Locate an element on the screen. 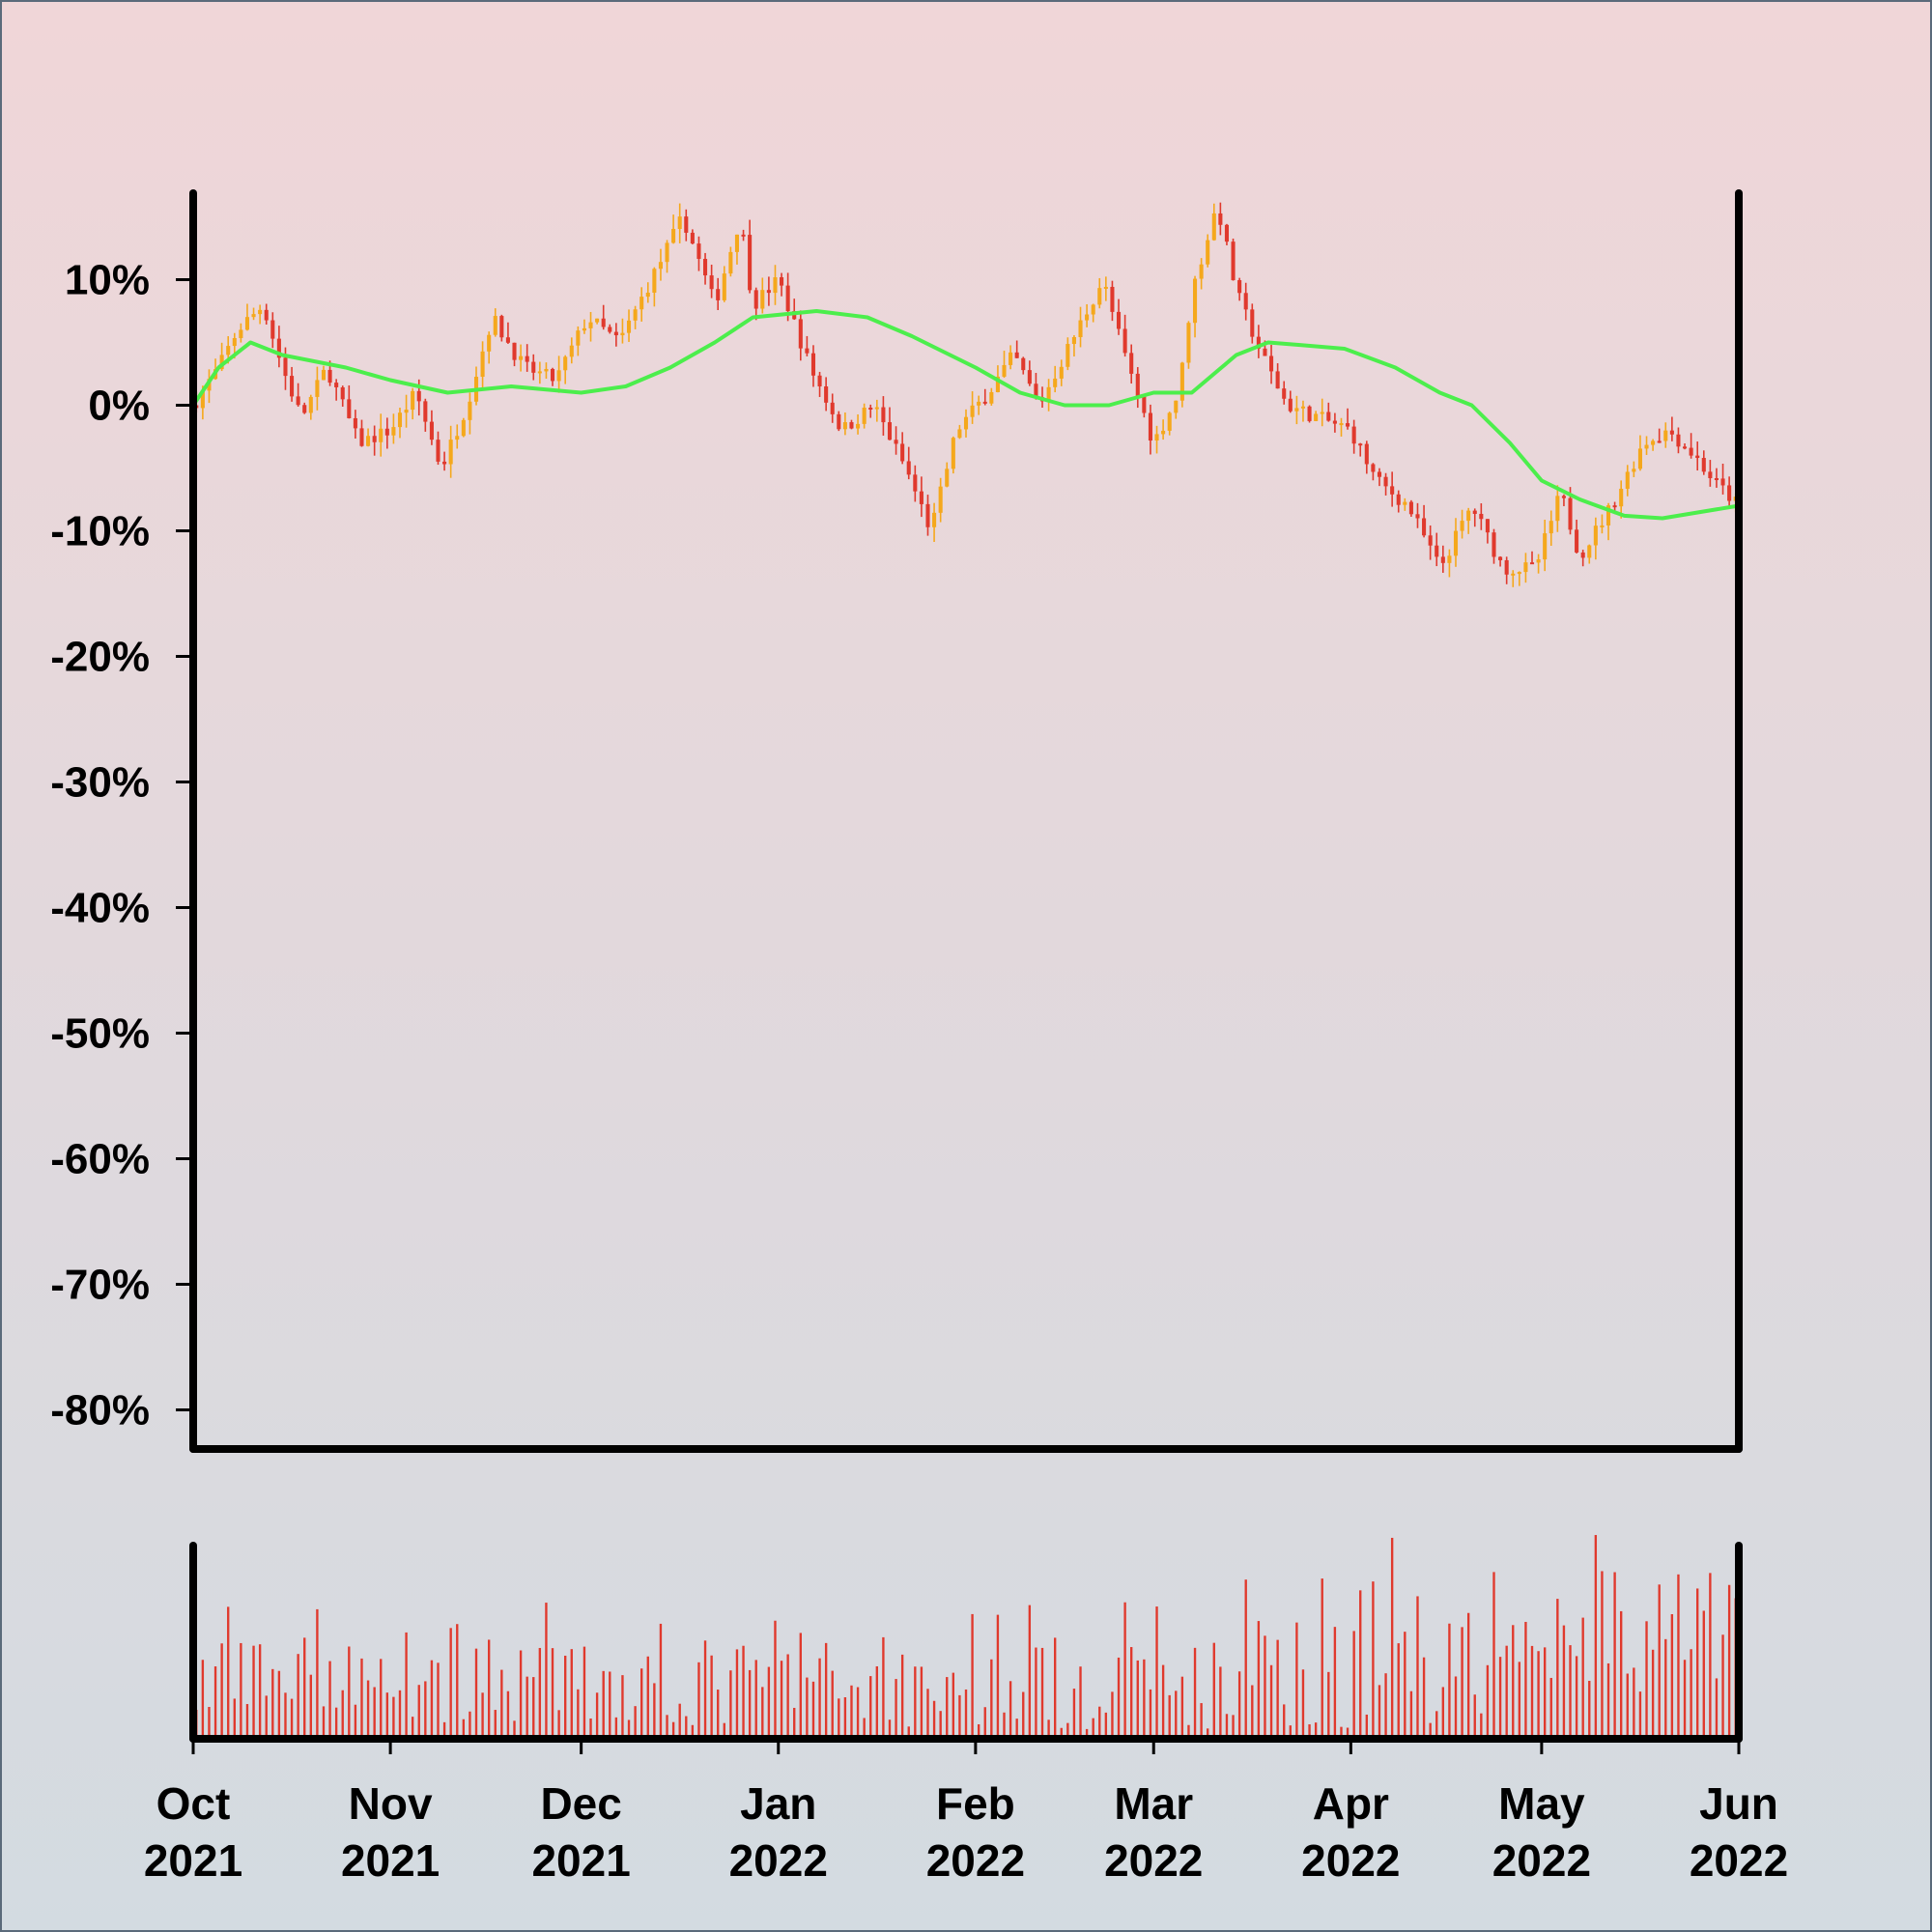 This screenshot has width=1932, height=1932. x-tick-label-month: Nov is located at coordinates (391, 1803).